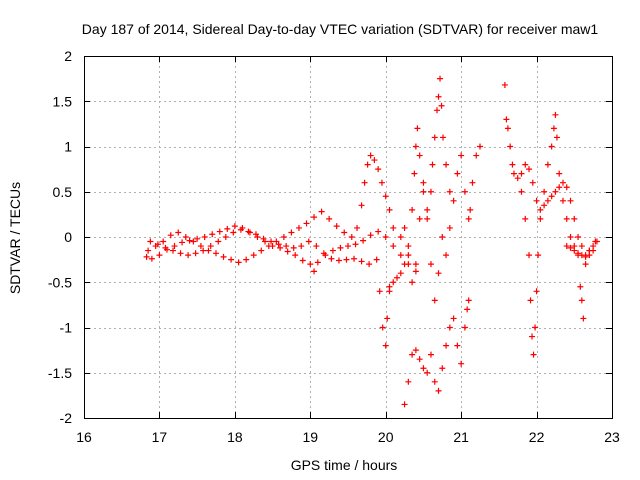 This screenshot has width=640, height=480. I want to click on x-tick-label: 17, so click(160, 437).